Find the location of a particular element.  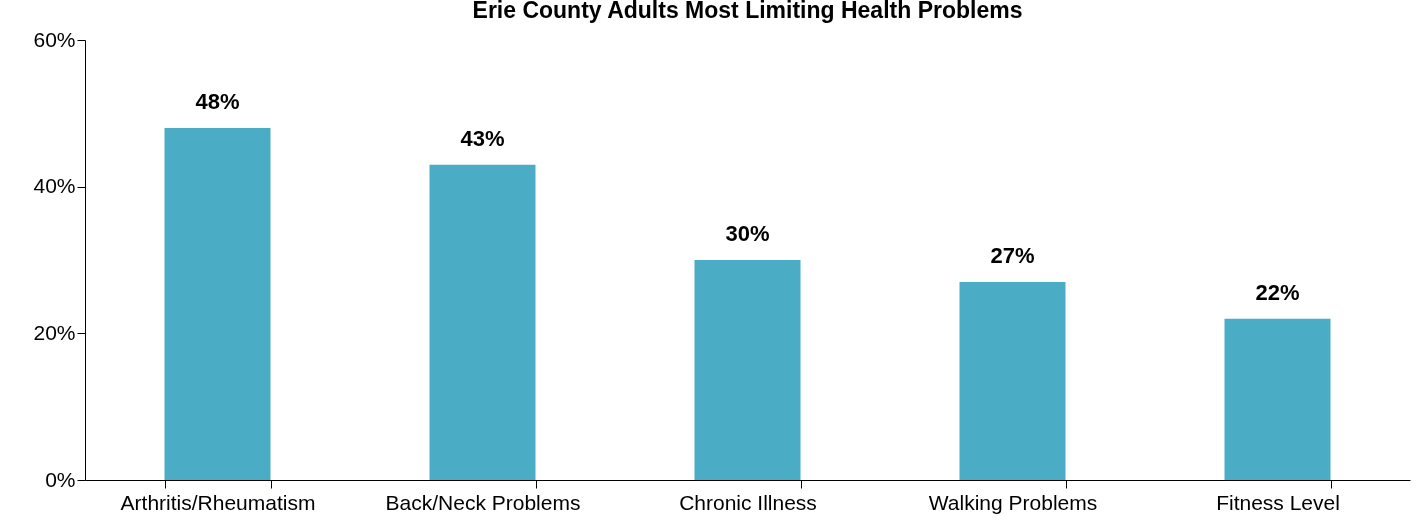

data-label: 30% is located at coordinates (747, 233).